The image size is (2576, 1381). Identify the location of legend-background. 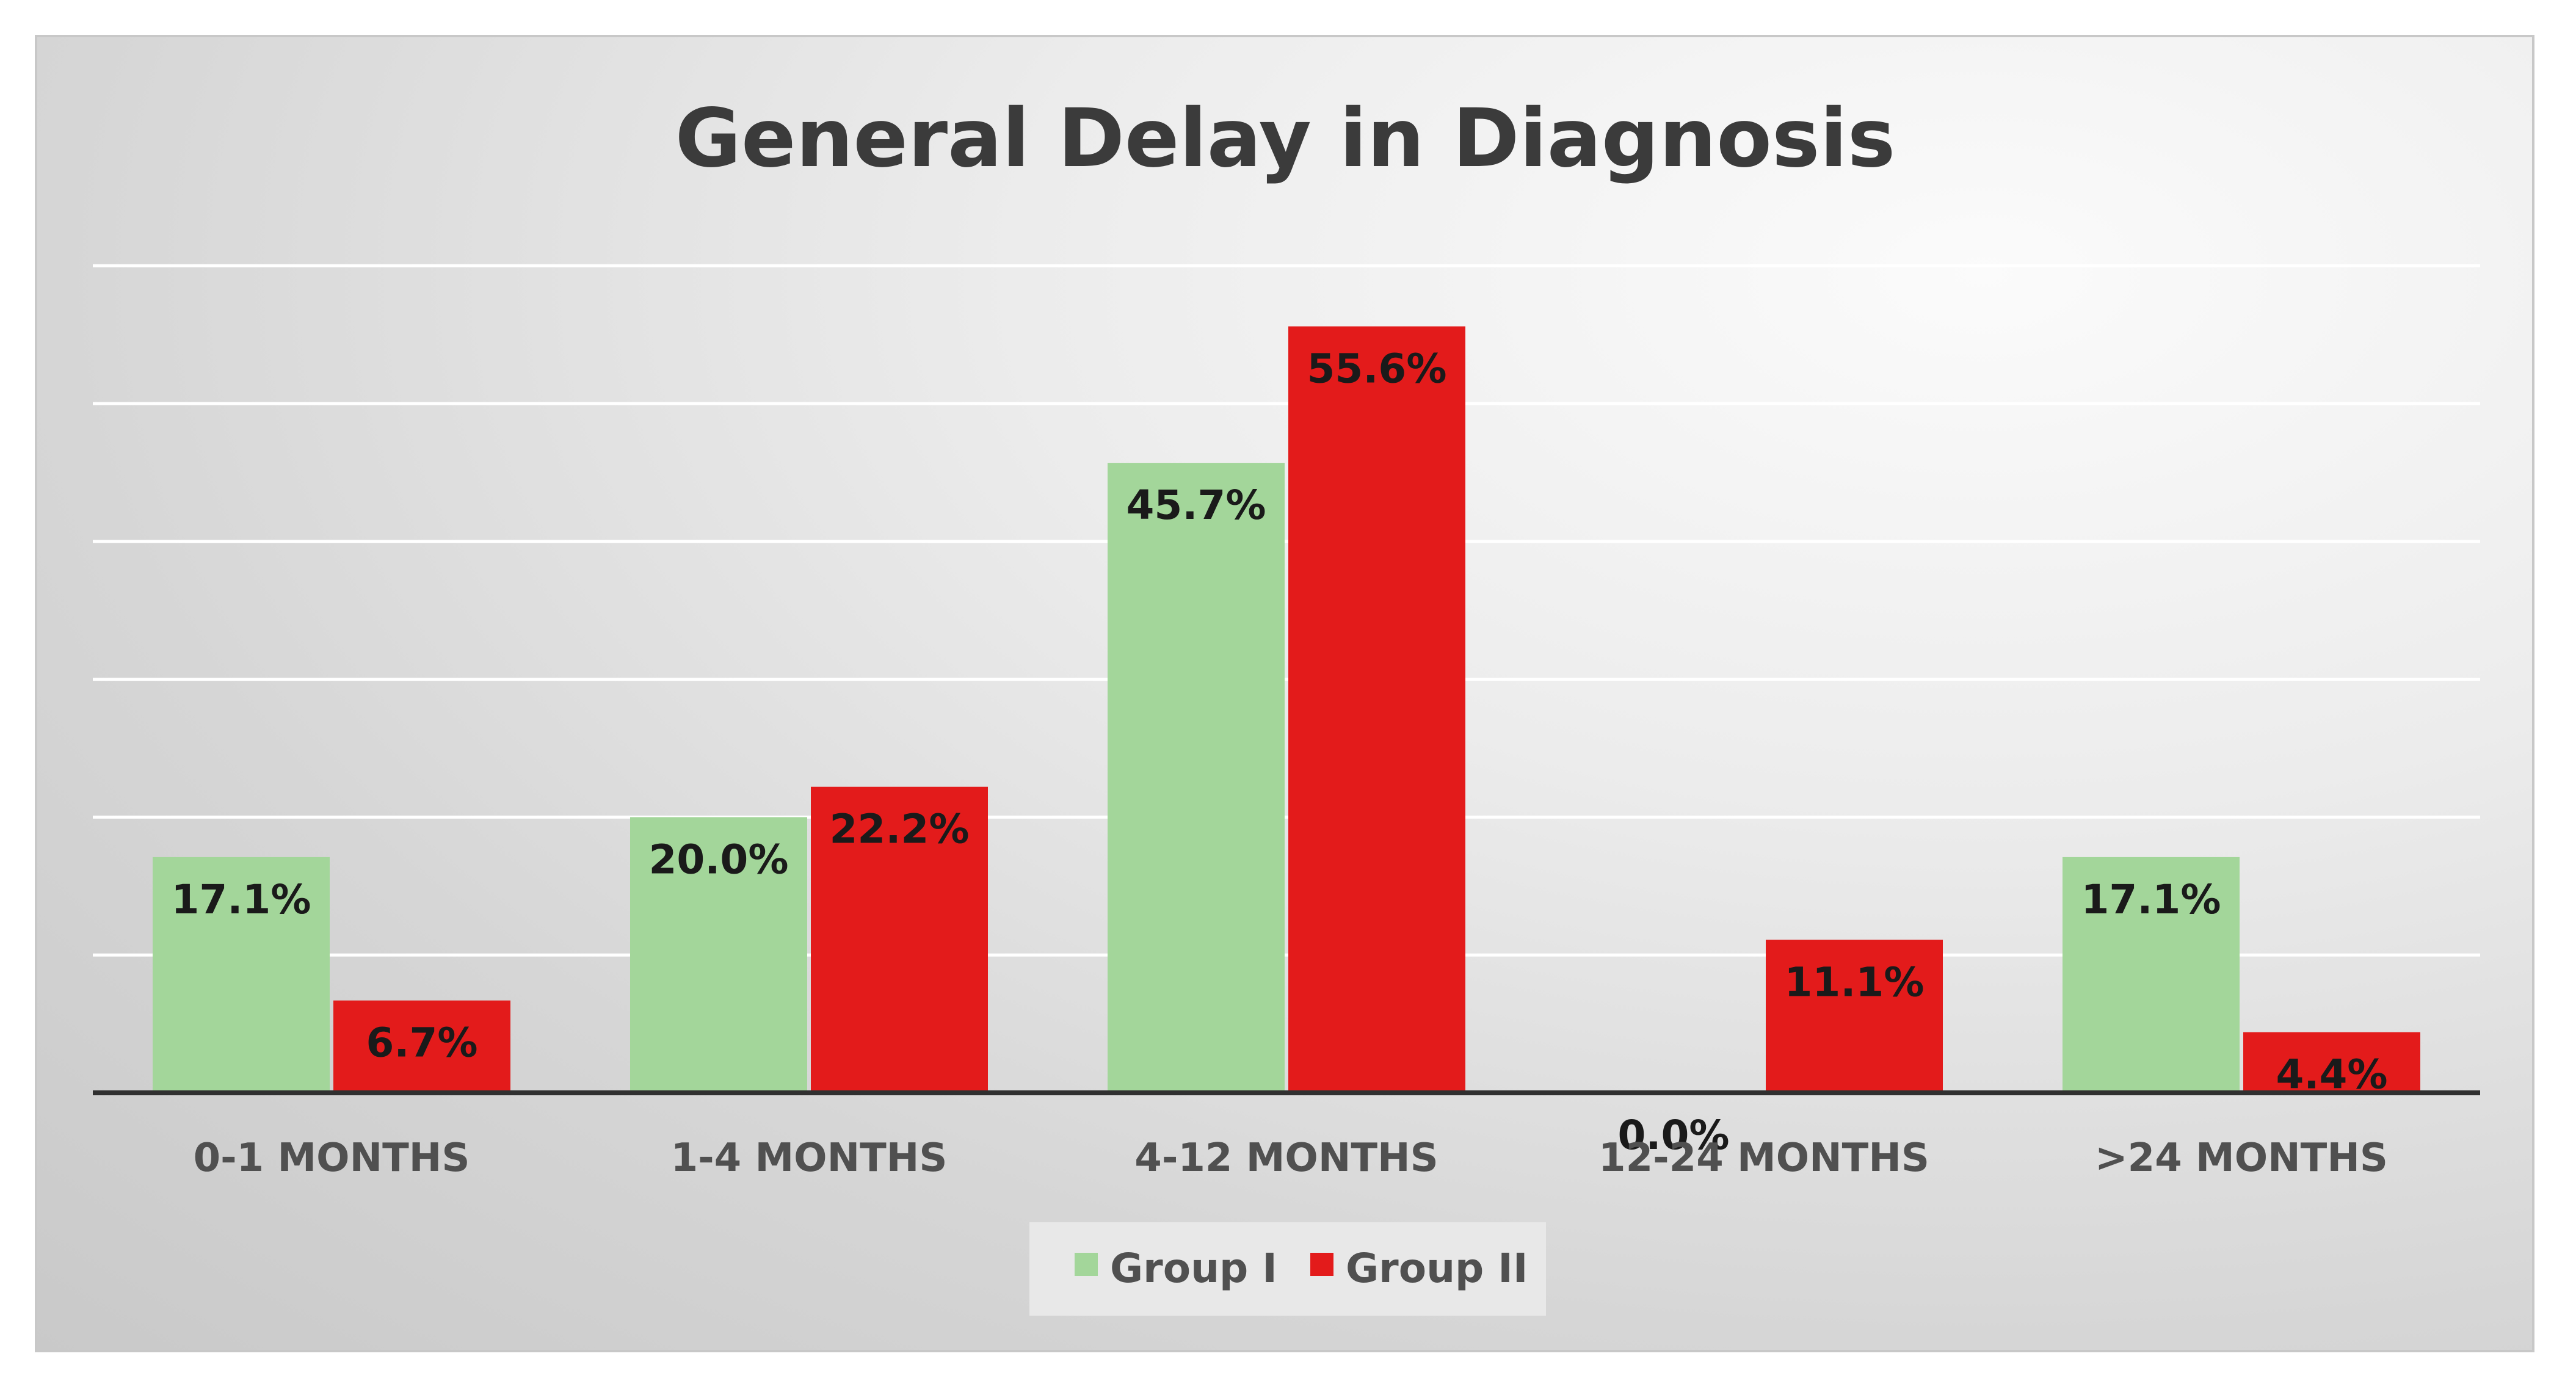
(1287, 1269).